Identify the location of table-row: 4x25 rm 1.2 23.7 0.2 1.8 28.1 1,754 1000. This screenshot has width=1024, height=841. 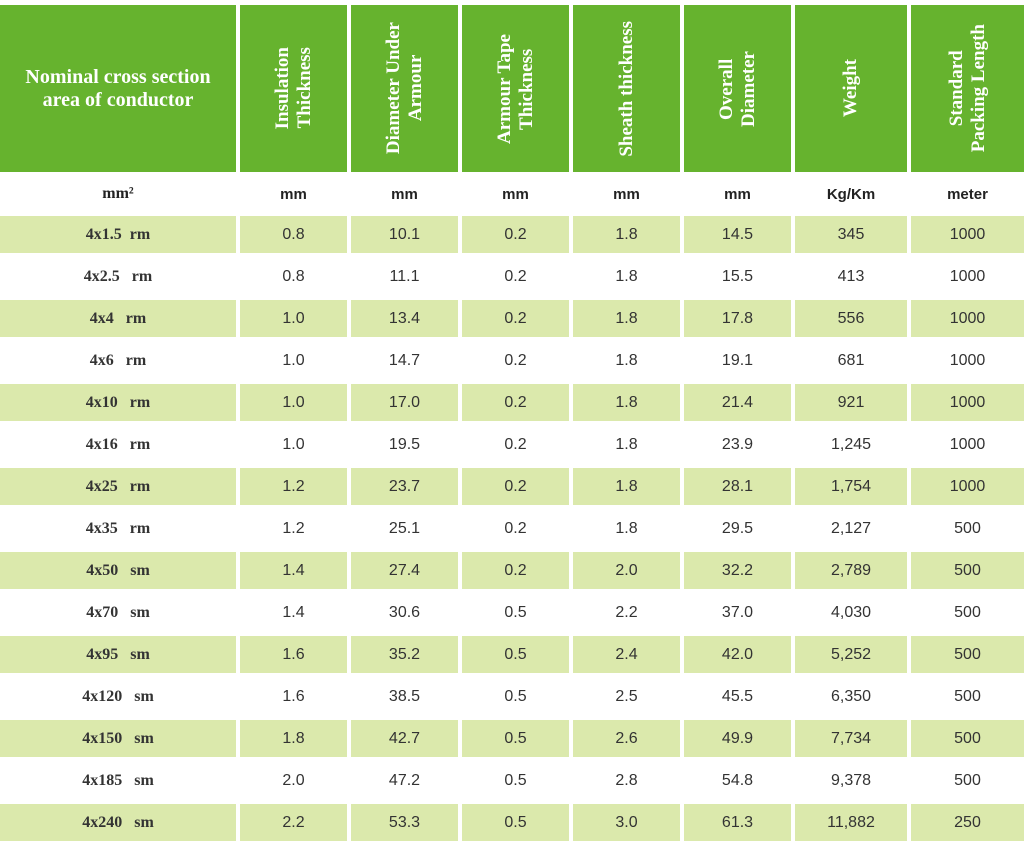
(512, 486).